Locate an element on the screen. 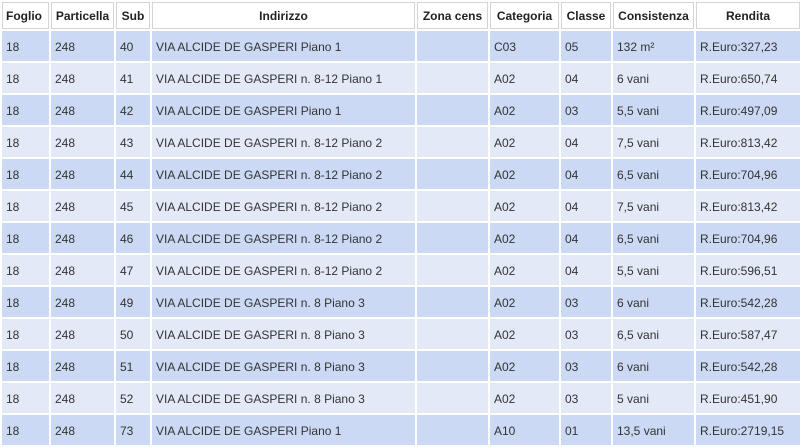 The image size is (802, 447). table-cell: R.Euro:650,74 is located at coordinates (748, 78).